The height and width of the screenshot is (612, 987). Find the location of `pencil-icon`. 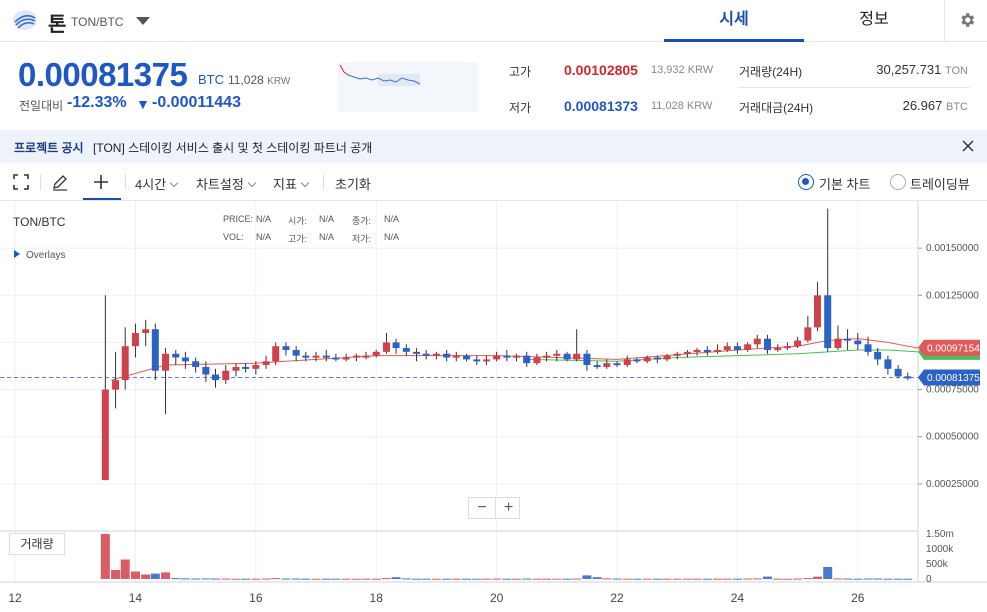

pencil-icon is located at coordinates (60, 182).